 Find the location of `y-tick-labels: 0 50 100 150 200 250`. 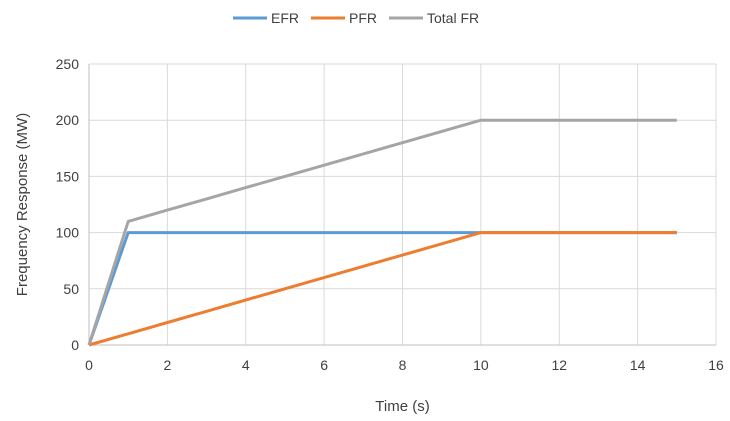

y-tick-labels: 0 50 100 150 200 250 is located at coordinates (68, 204).